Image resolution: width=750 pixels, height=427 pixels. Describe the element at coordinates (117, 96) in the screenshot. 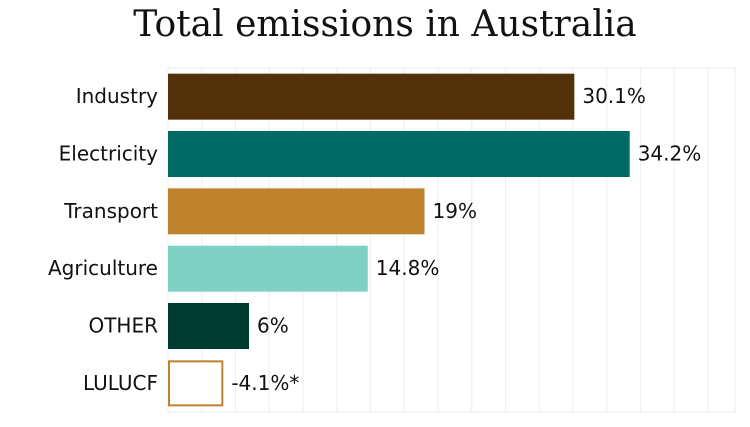

I see `category-label: Industry` at that location.